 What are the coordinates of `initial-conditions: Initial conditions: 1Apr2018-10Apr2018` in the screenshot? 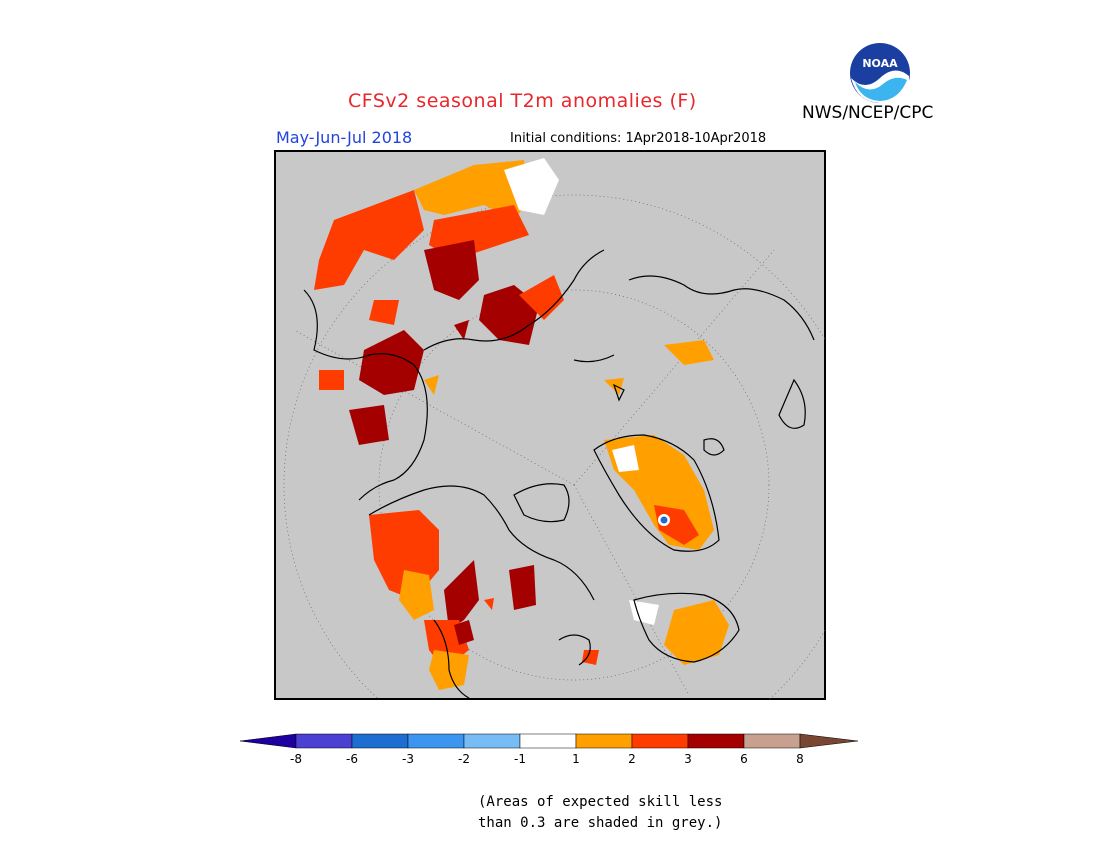 It's located at (638, 138).